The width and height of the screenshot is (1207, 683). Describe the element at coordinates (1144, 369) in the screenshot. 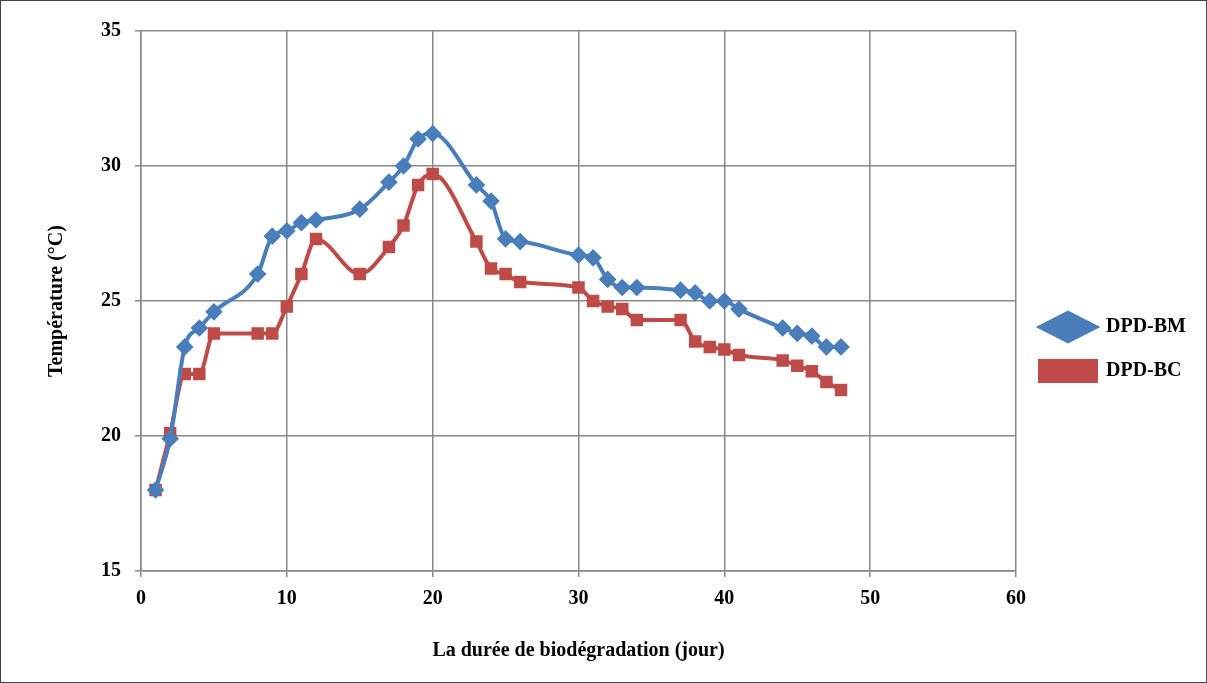

I see `legend-label: DPD-BC` at that location.